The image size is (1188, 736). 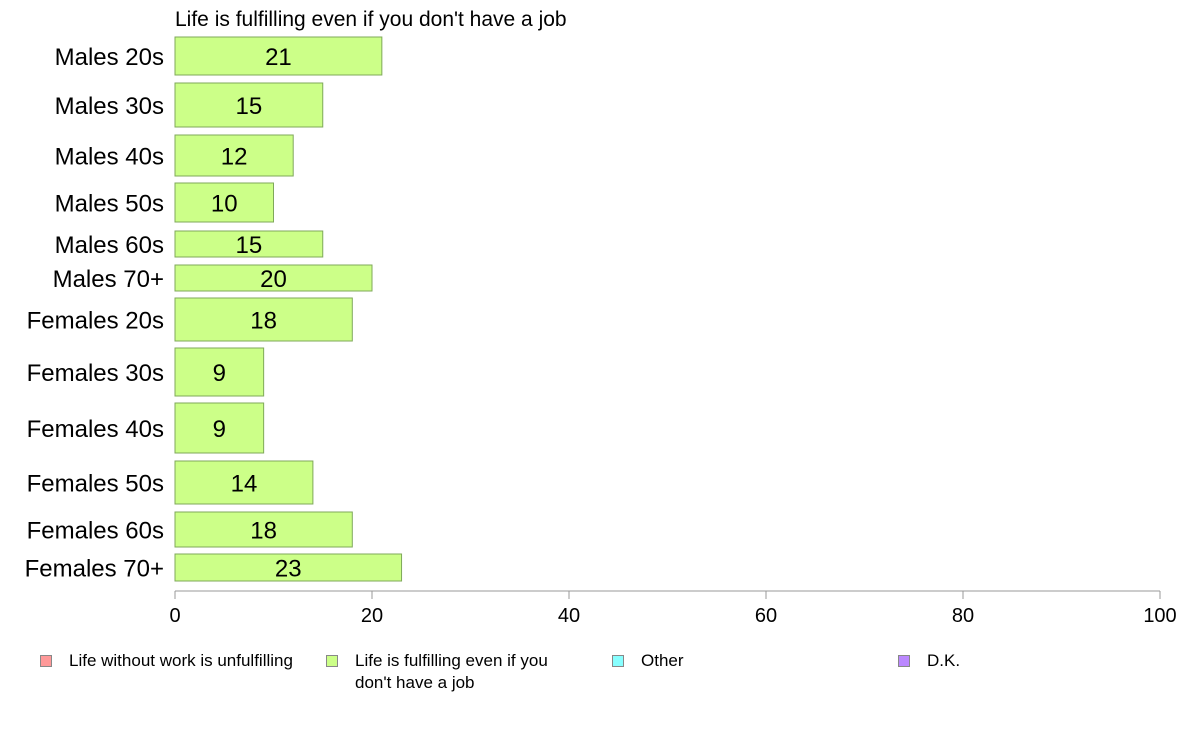 I want to click on data-label: 12, so click(x=234, y=157).